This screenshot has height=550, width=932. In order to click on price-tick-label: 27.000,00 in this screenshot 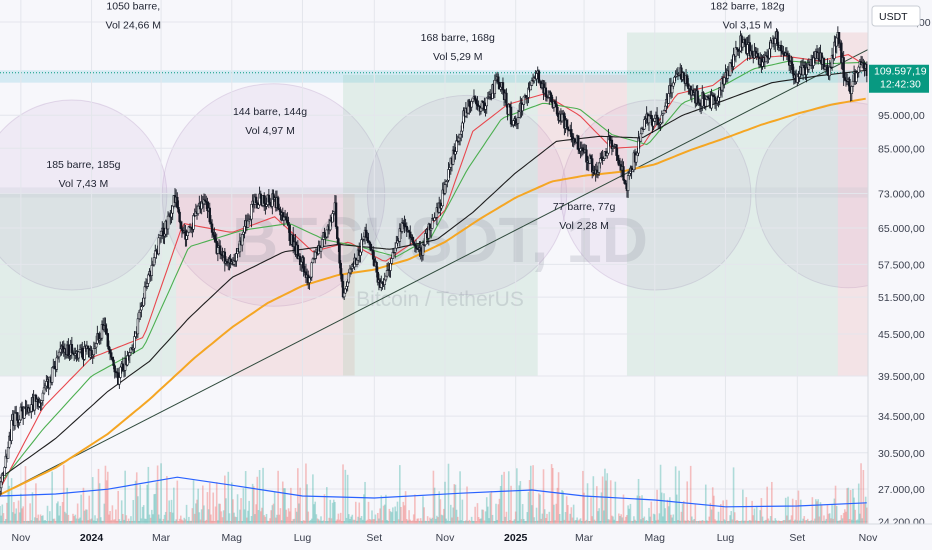, I will do `click(901, 490)`.